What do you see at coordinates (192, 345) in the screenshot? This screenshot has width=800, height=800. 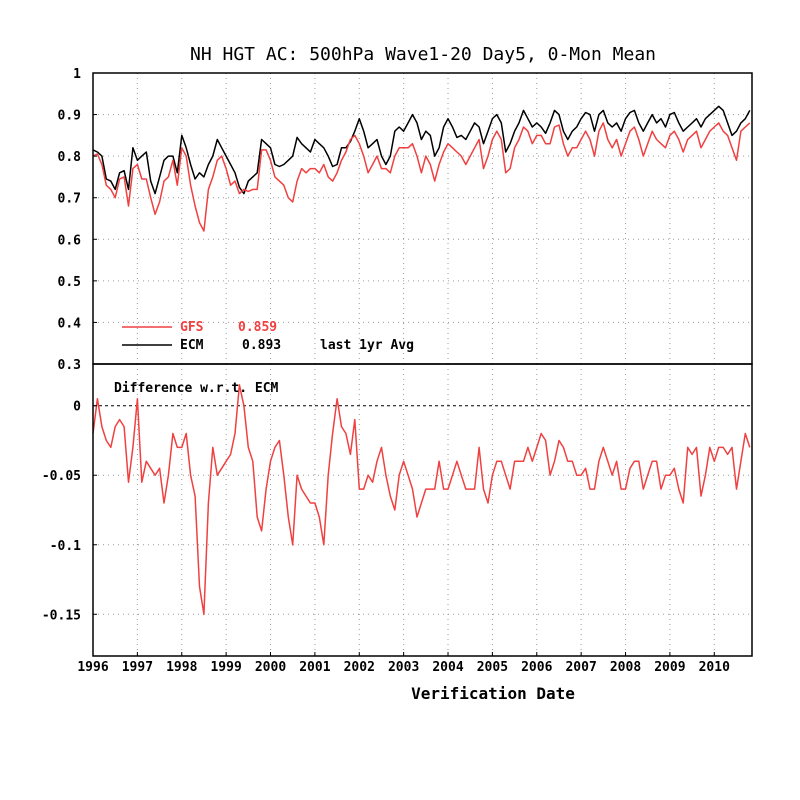 I see `legend-ecm-name: ECM` at bounding box center [192, 345].